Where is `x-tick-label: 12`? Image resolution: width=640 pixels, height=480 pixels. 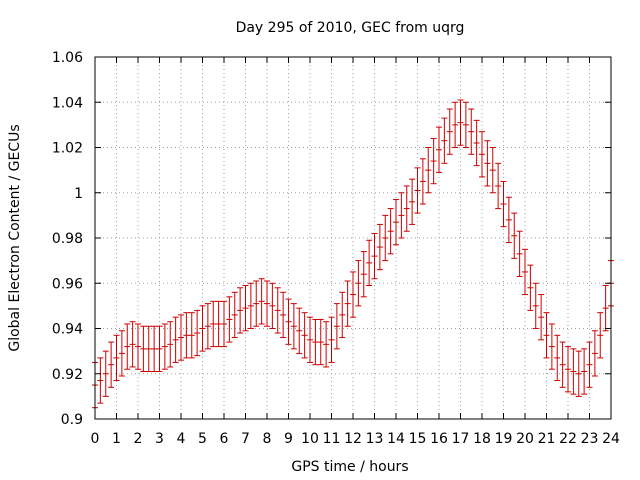 x-tick-label: 12 is located at coordinates (353, 439).